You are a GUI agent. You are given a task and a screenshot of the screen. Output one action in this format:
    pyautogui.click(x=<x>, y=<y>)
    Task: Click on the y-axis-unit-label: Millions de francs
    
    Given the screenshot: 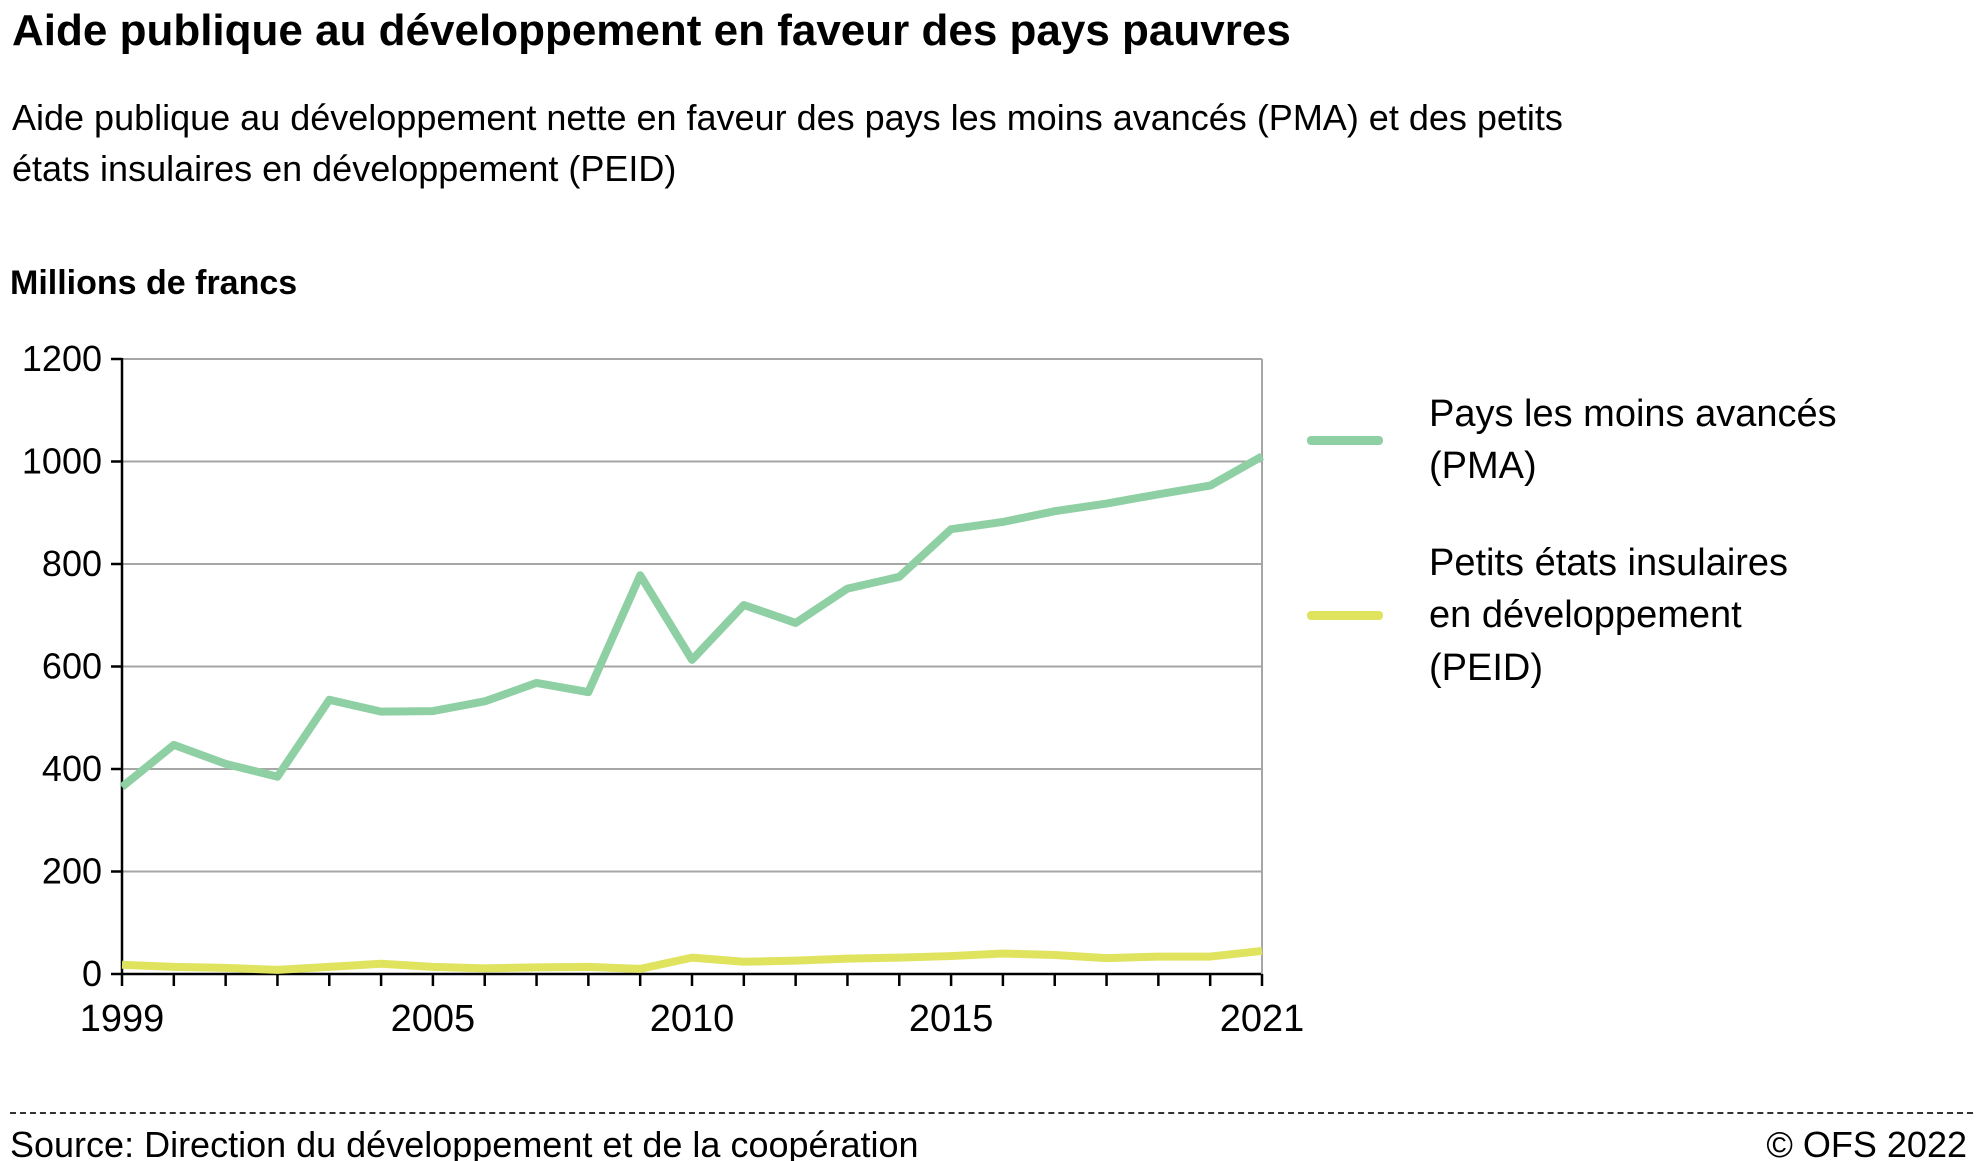 What is the action you would take?
    pyautogui.click(x=154, y=283)
    